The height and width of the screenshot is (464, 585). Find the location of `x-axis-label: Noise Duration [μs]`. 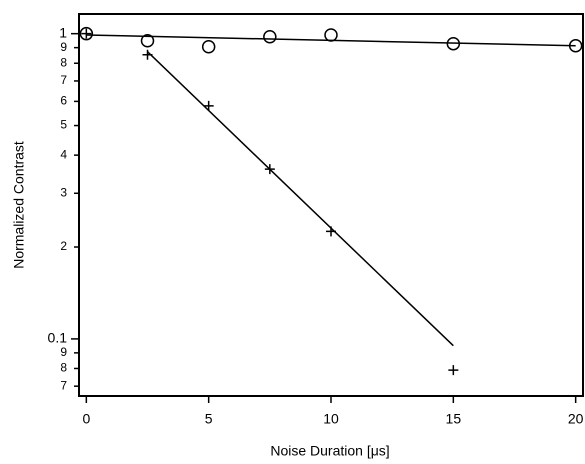

x-axis-label: Noise Duration [μs] is located at coordinates (329, 451).